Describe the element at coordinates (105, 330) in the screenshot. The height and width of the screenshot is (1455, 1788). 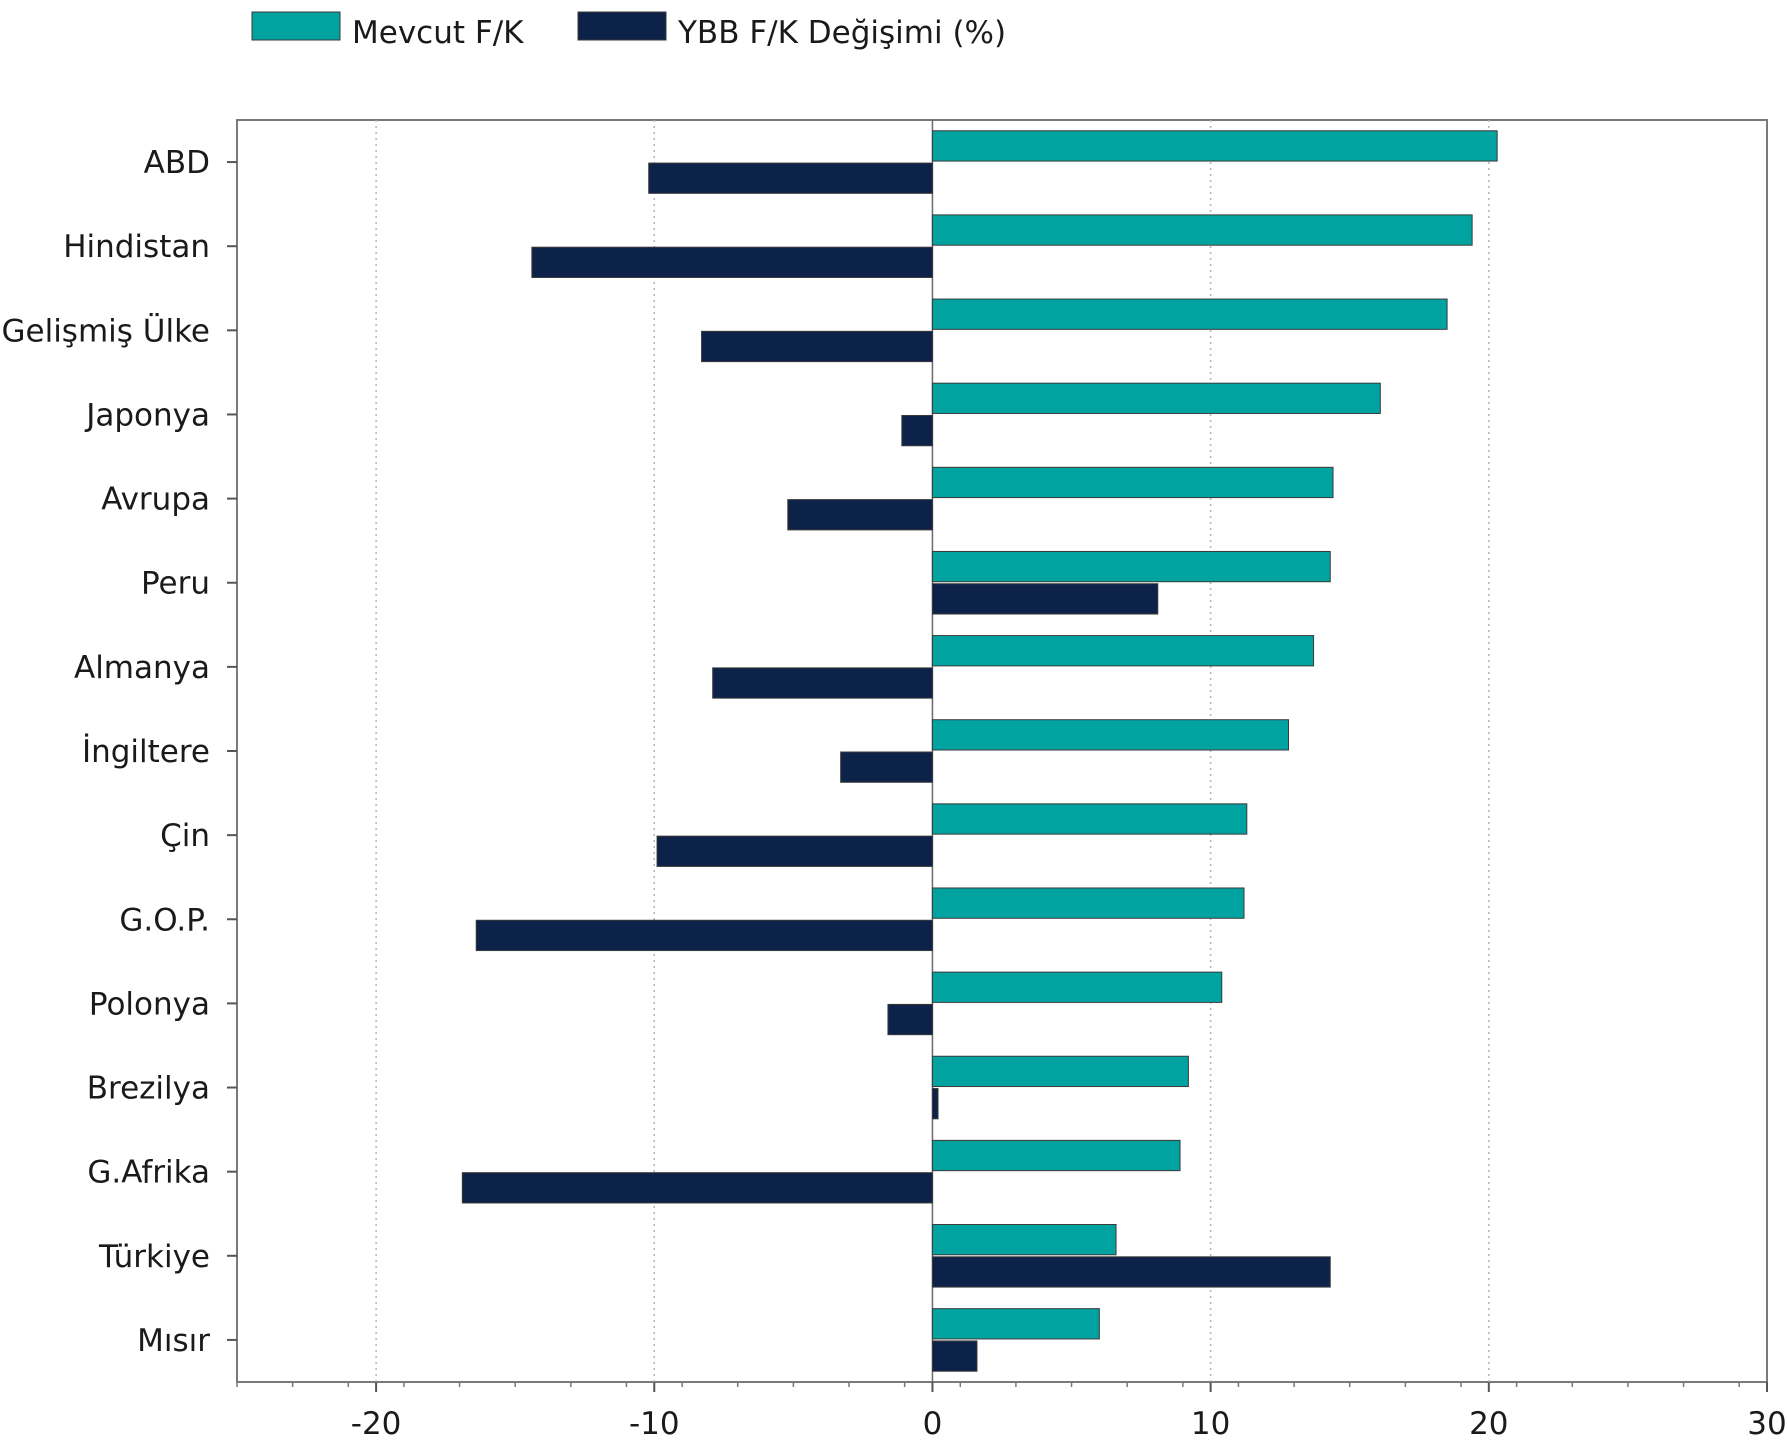
I see `y-tick-label: Gelişmiş Ülke` at that location.